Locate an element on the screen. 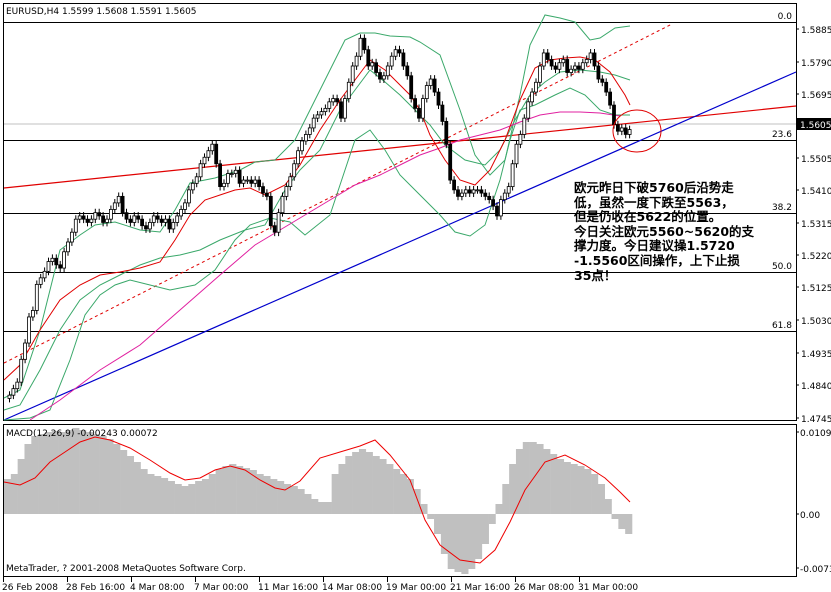  annotation-line: 撑力度。今日建议操1.5720 is located at coordinates (654, 246).